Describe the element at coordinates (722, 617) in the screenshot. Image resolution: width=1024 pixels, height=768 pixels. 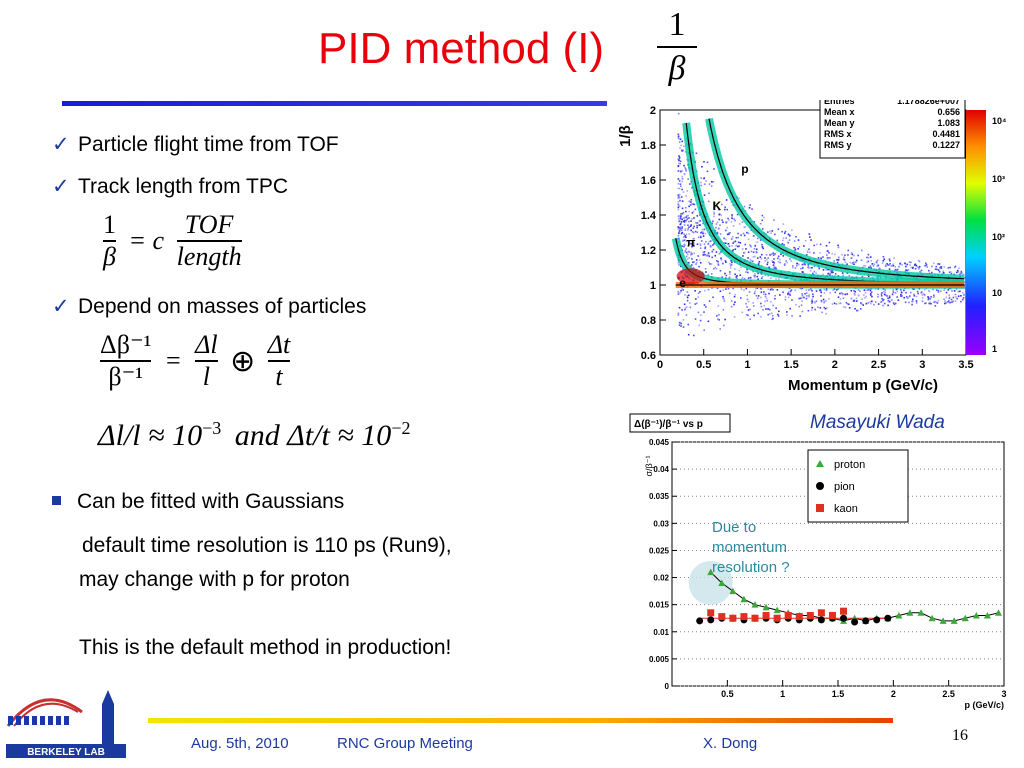
I see `kaon-point` at that location.